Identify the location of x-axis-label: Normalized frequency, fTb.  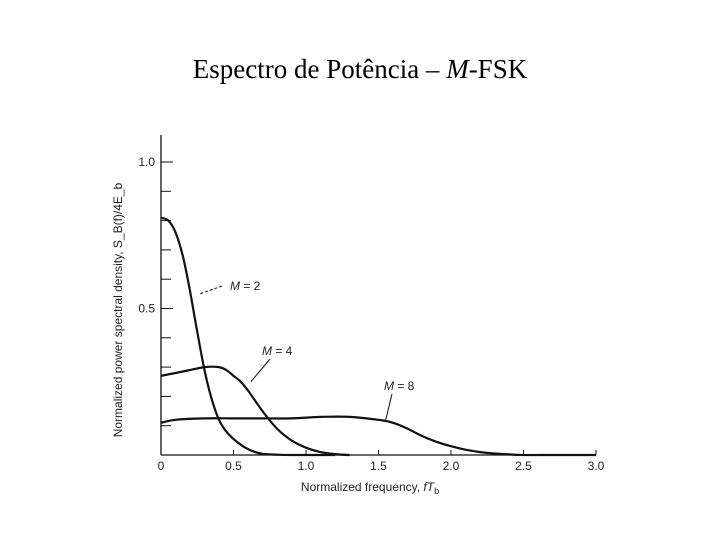
(370, 488).